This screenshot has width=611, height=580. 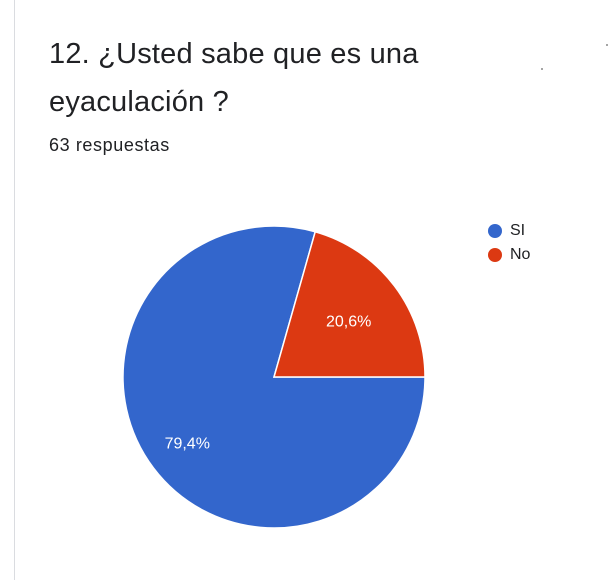 What do you see at coordinates (109, 145) in the screenshot?
I see `response-count: 63 respuestas` at bounding box center [109, 145].